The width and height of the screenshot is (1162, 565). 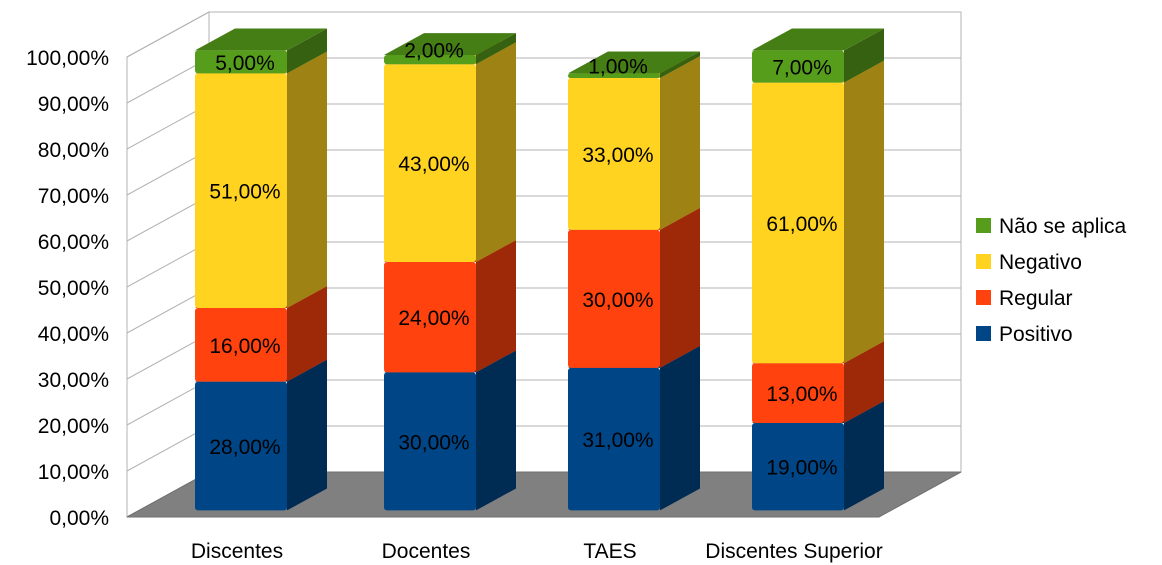 What do you see at coordinates (433, 318) in the screenshot?
I see `data-label: 24,00%` at bounding box center [433, 318].